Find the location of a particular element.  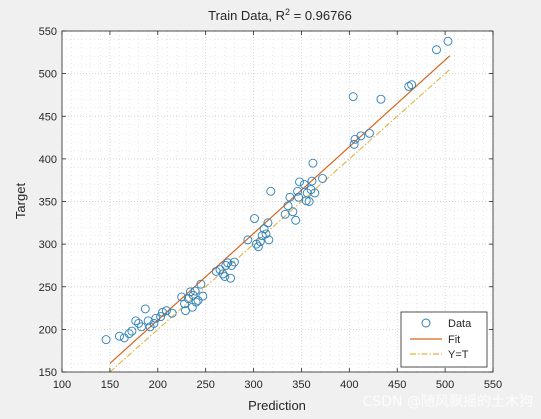

x-tick-label: 450 is located at coordinates (397, 385).